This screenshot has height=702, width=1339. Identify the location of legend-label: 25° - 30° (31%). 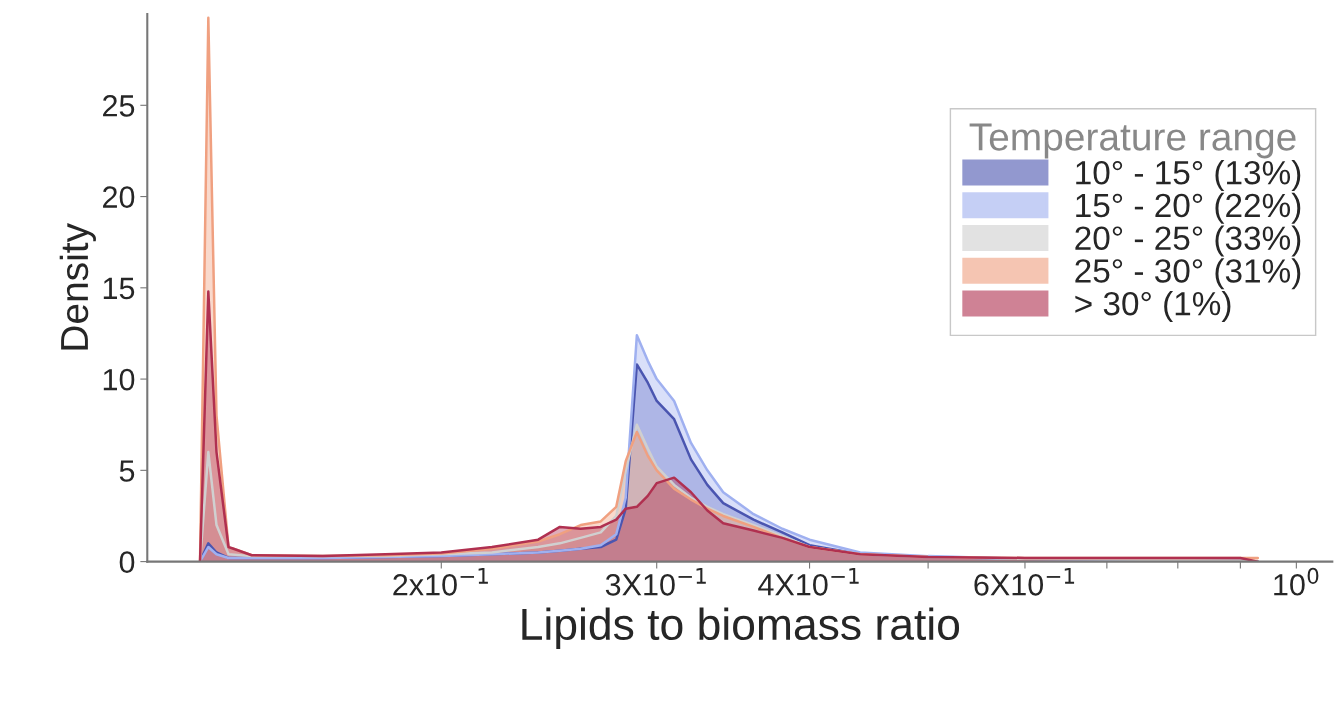
(1188, 274).